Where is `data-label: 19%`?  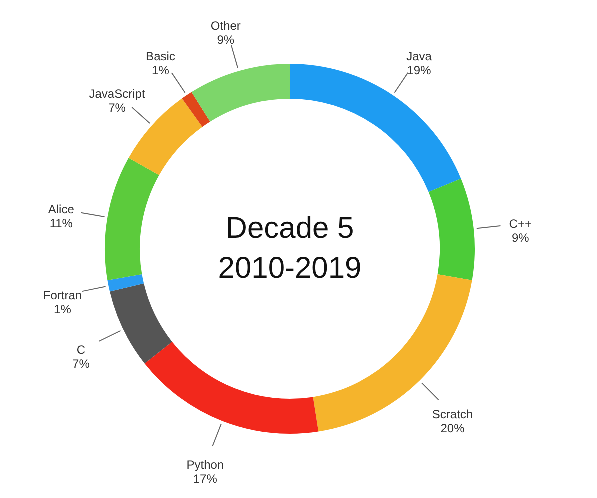 data-label: 19% is located at coordinates (419, 70).